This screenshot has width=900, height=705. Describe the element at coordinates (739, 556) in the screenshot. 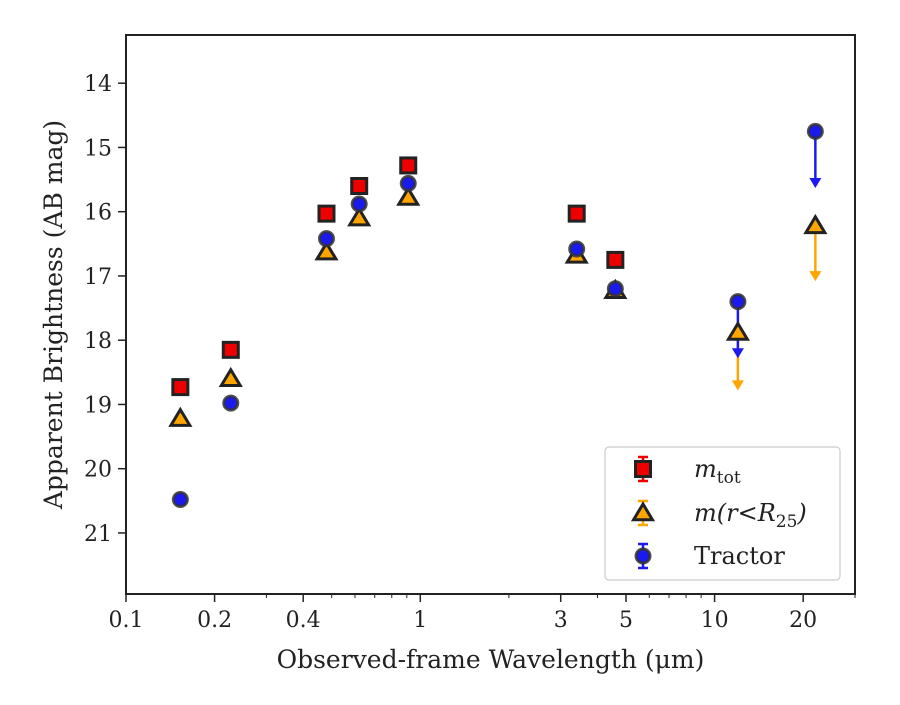

I see `legend-label: Tractor` at that location.